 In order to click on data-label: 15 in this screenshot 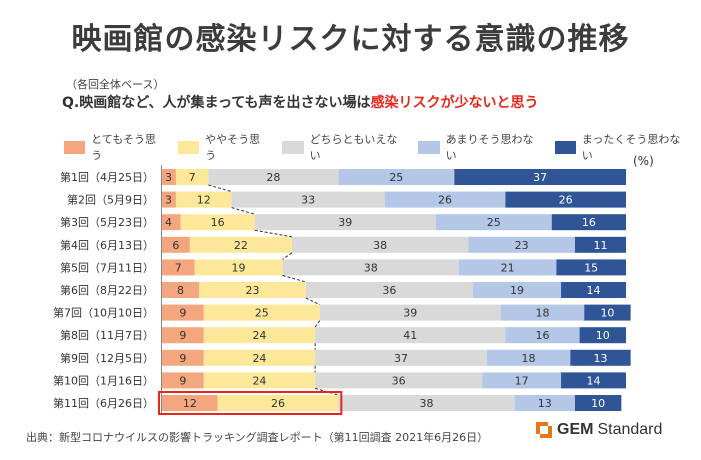, I will do `click(591, 267)`.